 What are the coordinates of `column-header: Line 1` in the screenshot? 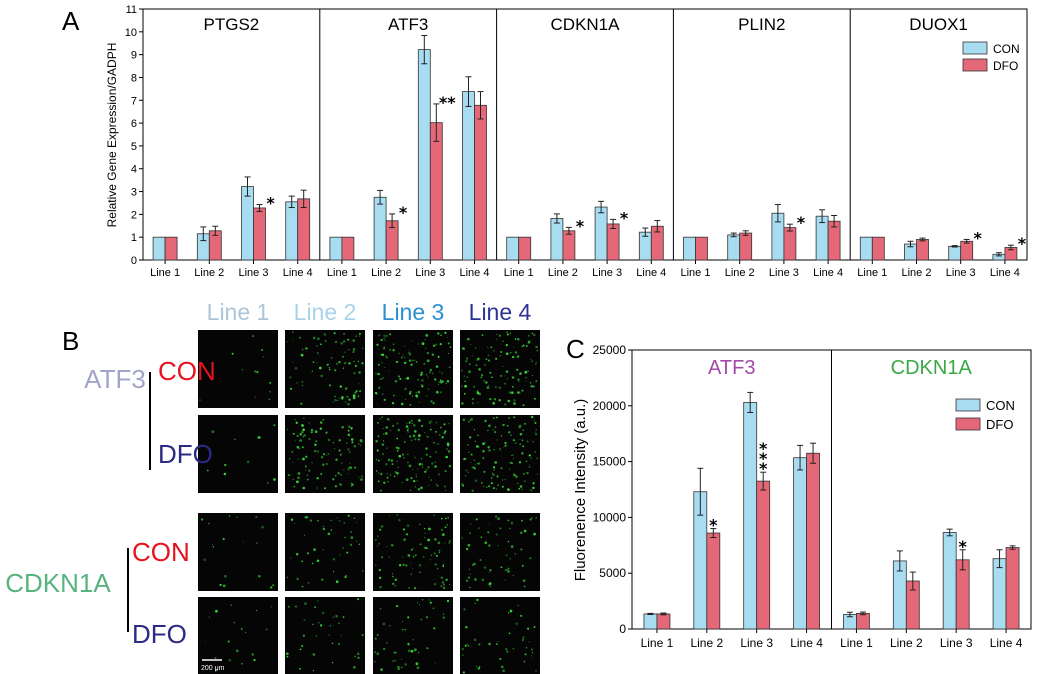 It's located at (238, 312).